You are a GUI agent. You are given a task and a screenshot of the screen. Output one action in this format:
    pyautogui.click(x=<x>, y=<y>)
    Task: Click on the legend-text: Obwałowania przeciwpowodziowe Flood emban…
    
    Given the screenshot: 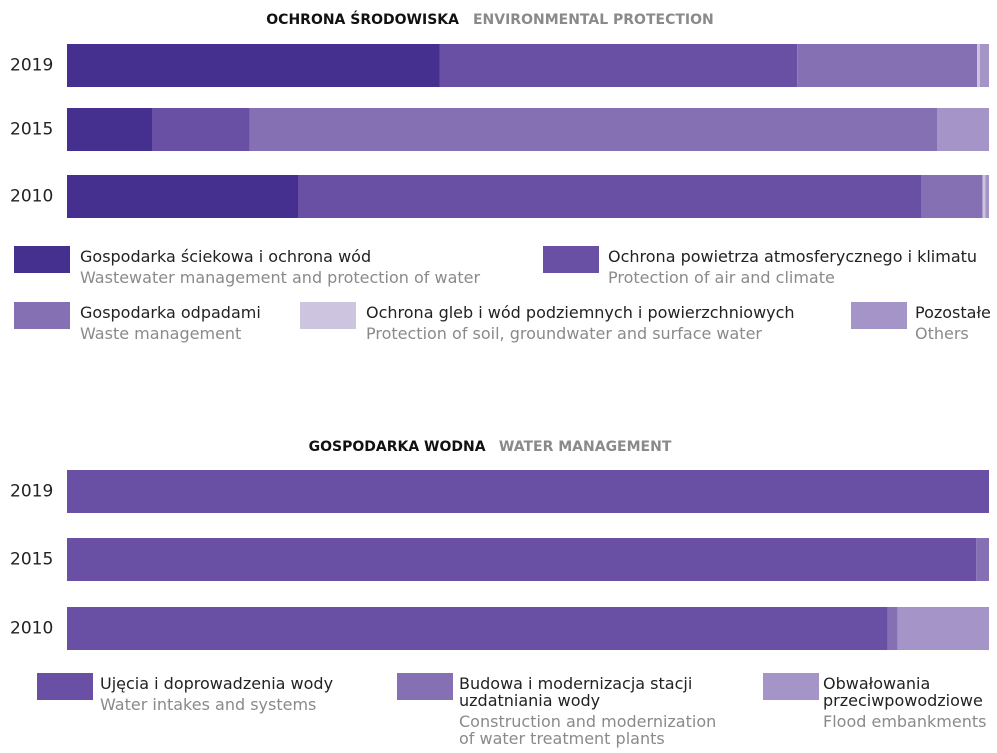 What is the action you would take?
    pyautogui.click(x=909, y=702)
    